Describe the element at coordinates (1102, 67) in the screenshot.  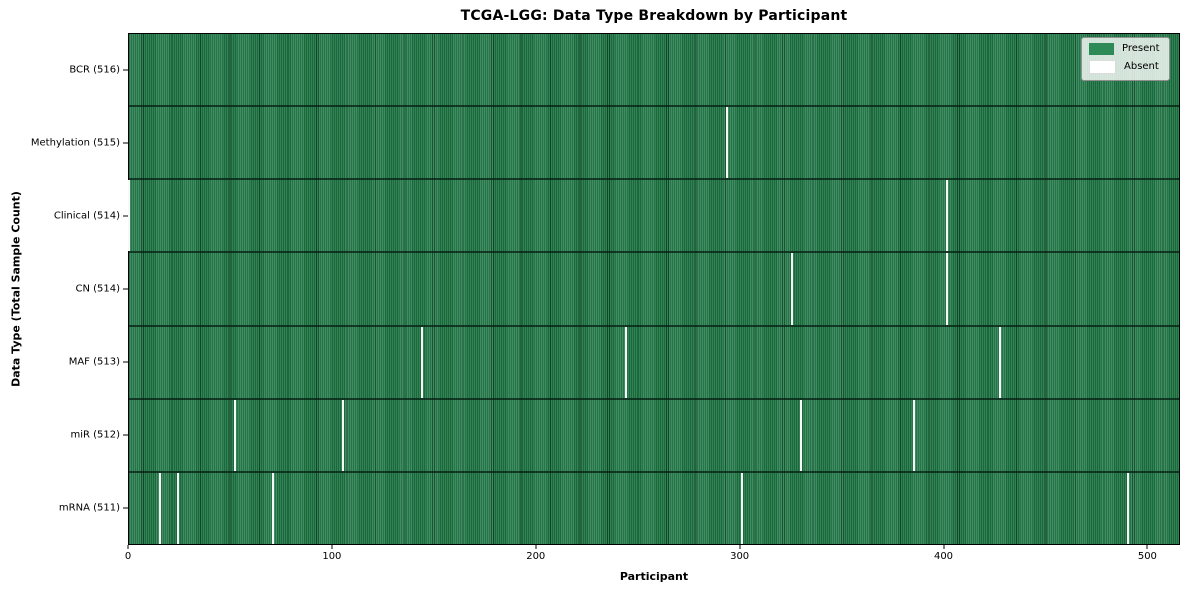
I see `legend-swatch-absent` at that location.